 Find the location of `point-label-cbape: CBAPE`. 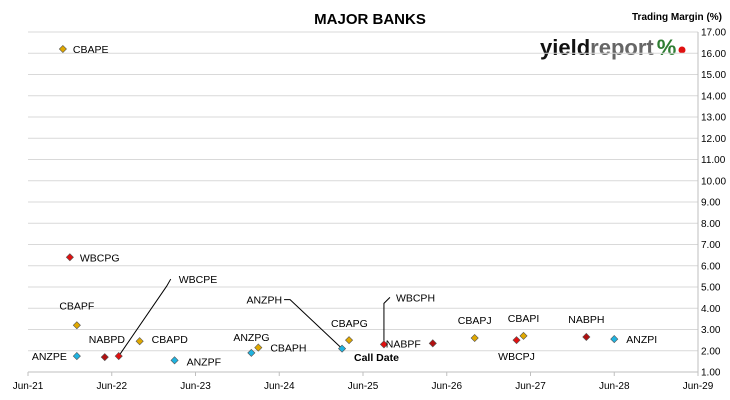

point-label-cbape: CBAPE is located at coordinates (91, 50).